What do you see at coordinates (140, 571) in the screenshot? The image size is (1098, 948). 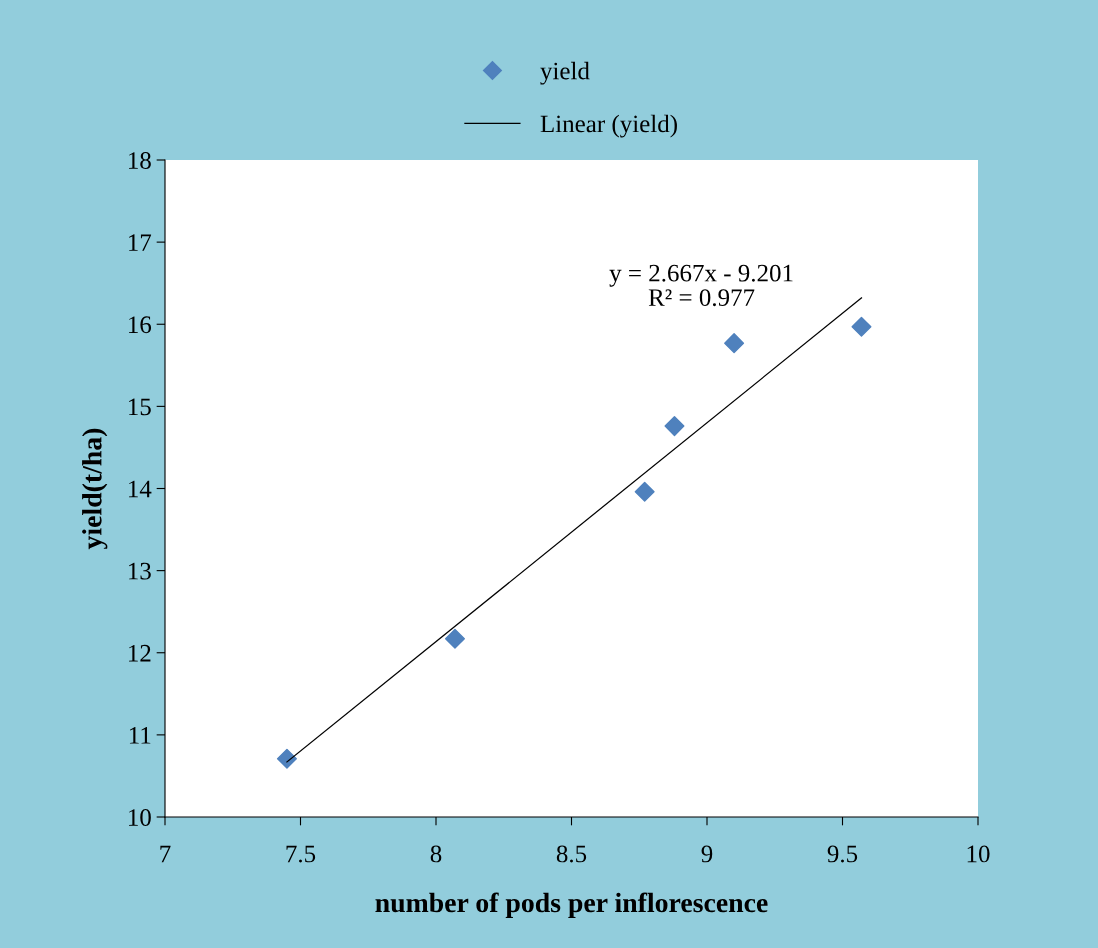 I see `y-tick-label: 13` at bounding box center [140, 571].